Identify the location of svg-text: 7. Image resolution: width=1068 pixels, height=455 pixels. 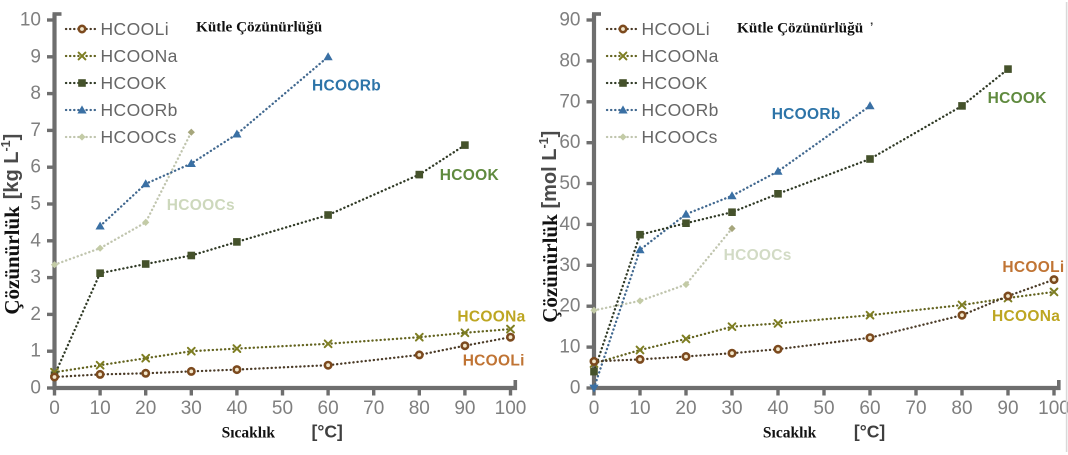
(35, 130).